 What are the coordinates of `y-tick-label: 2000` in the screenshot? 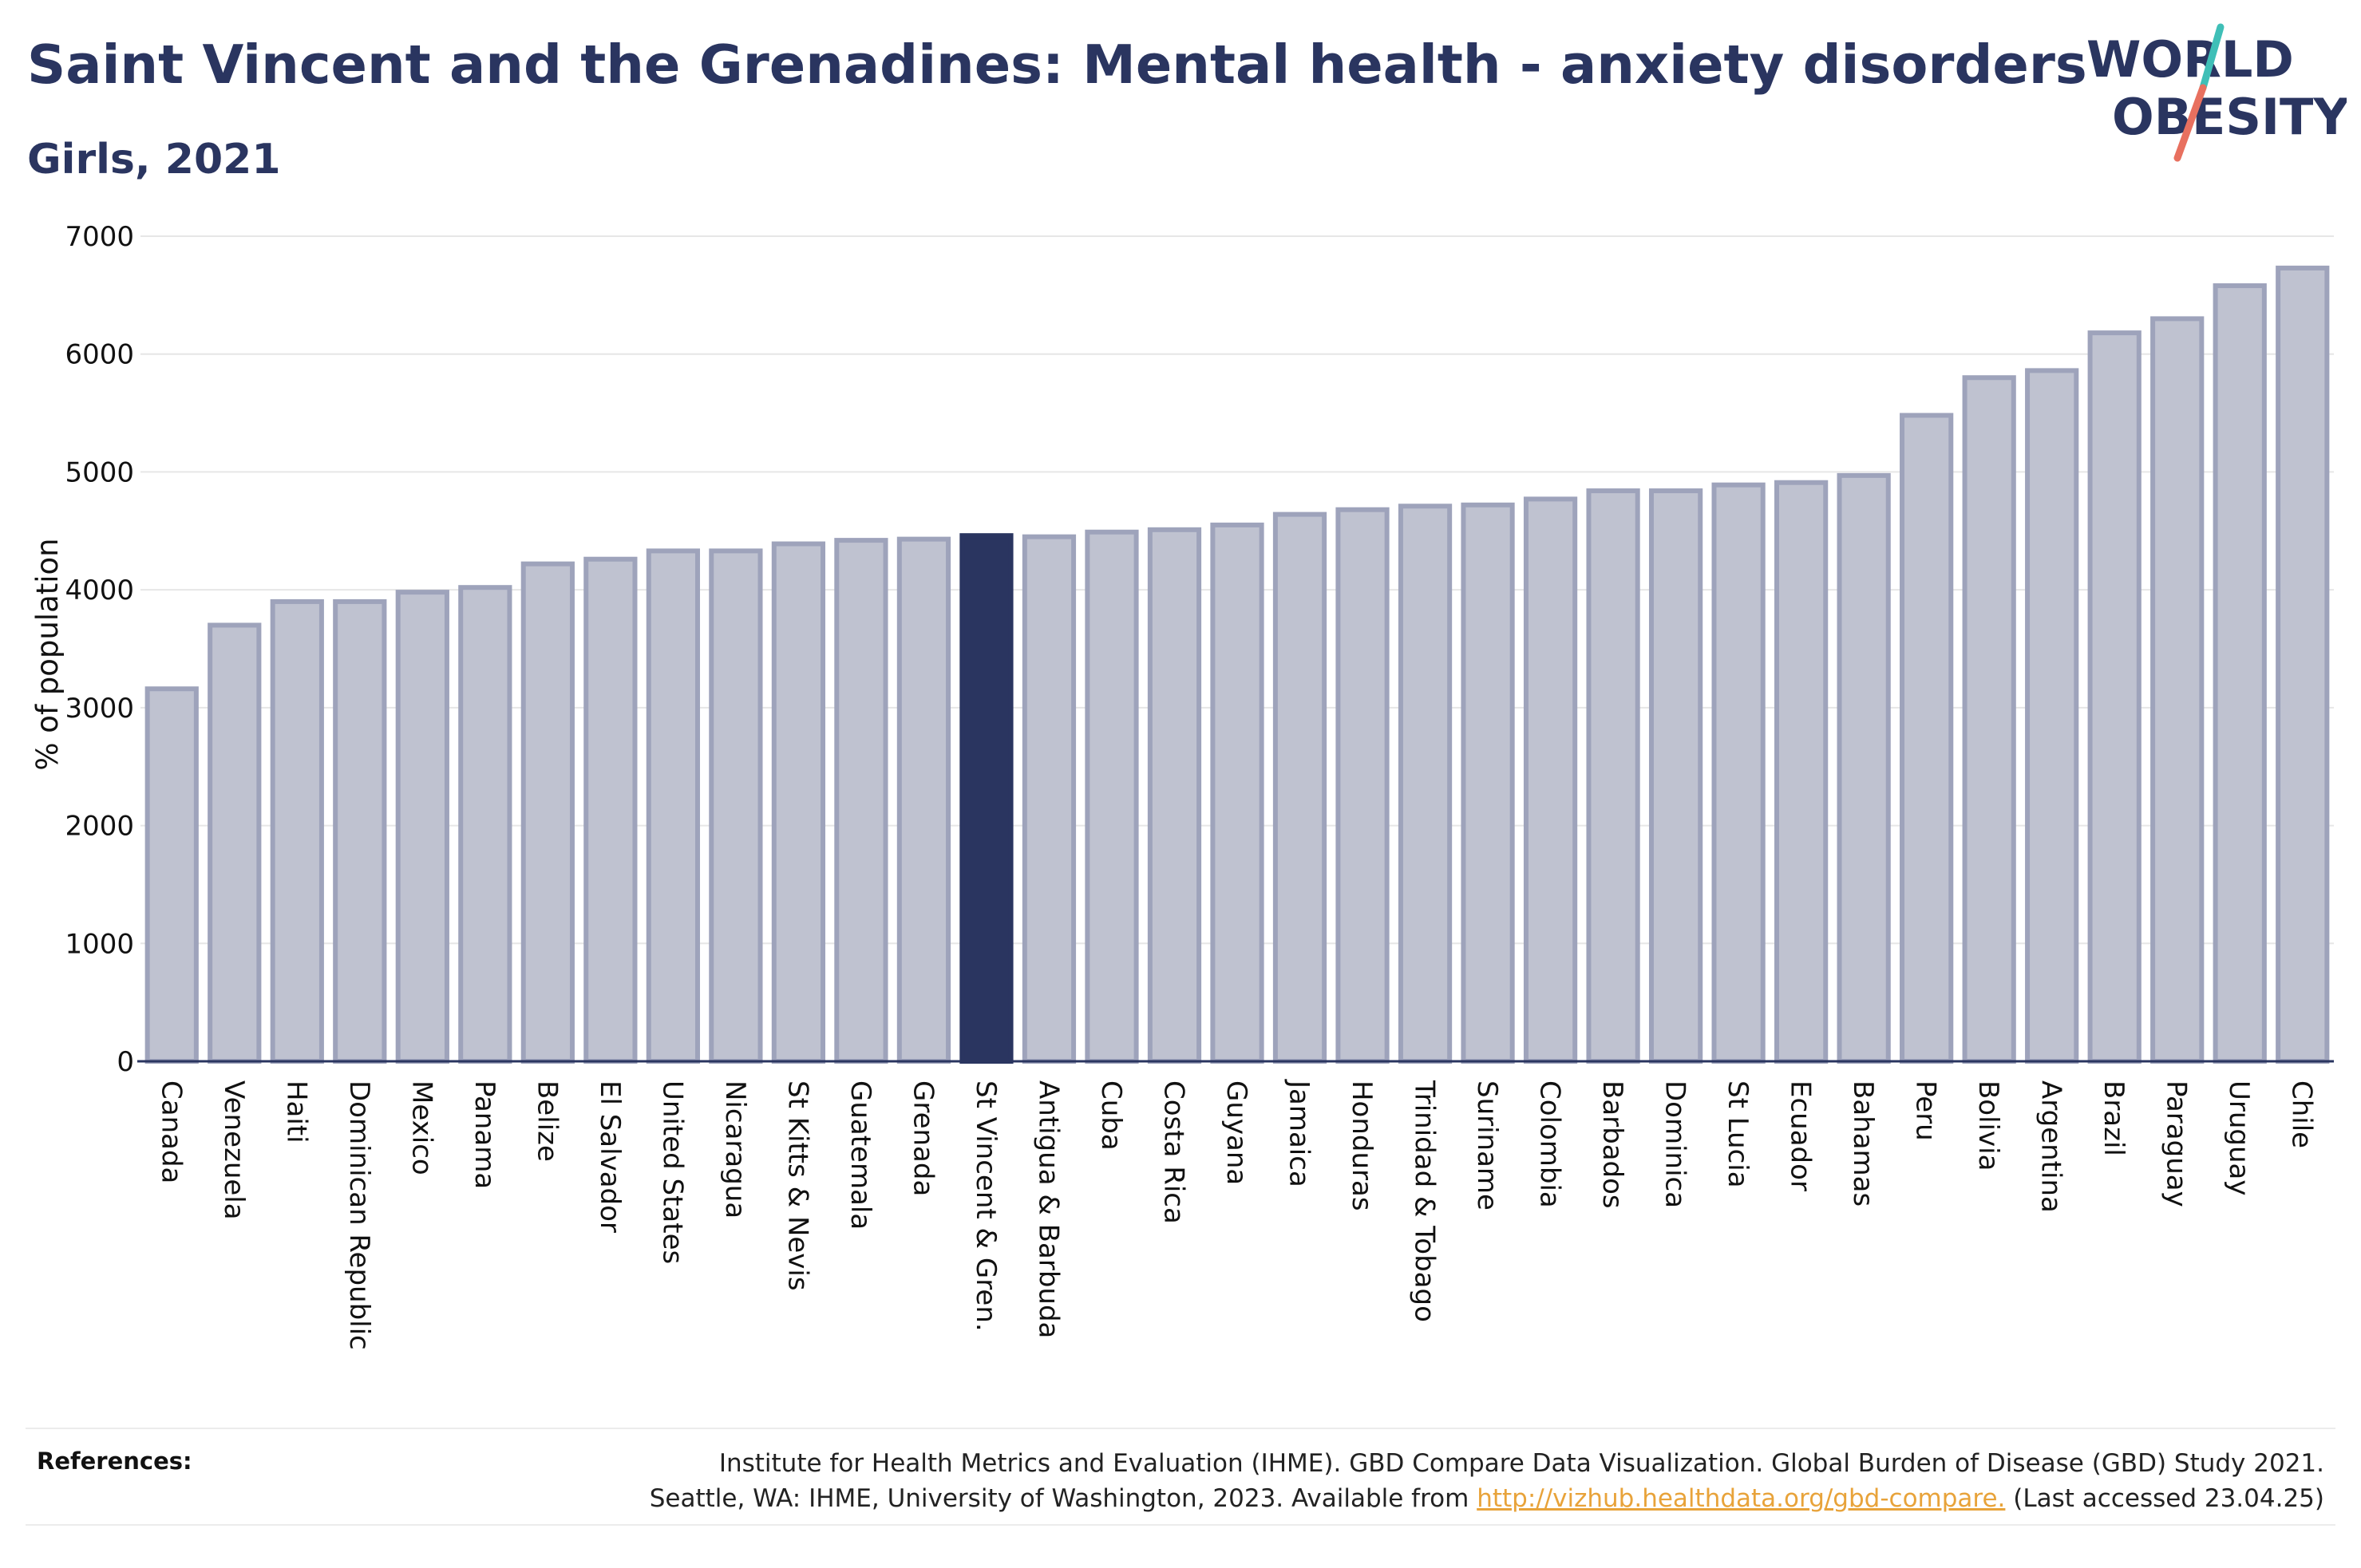 It's located at (99, 827).